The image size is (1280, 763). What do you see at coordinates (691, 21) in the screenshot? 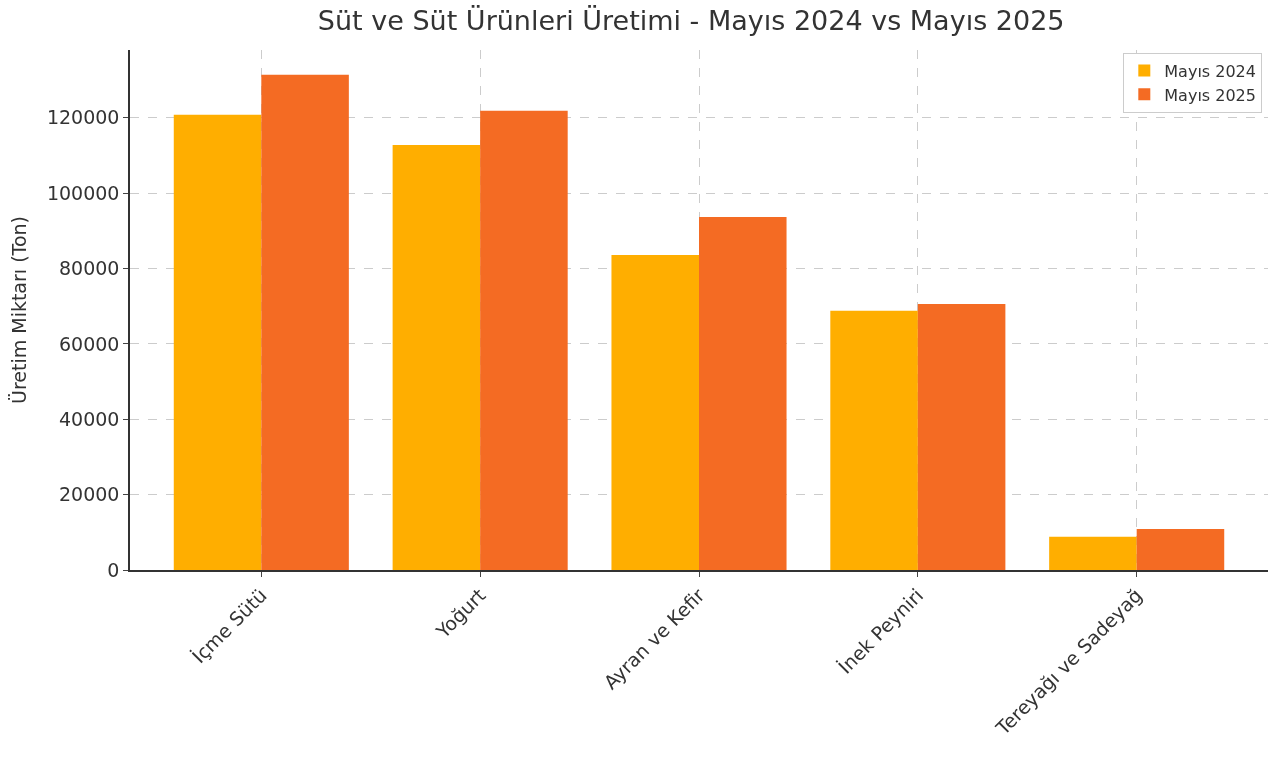
I see `chart-title: Süt ve Süt Ürünleri Üretimi - Mayıs 2024 vs Mayıs 2025` at bounding box center [691, 21].